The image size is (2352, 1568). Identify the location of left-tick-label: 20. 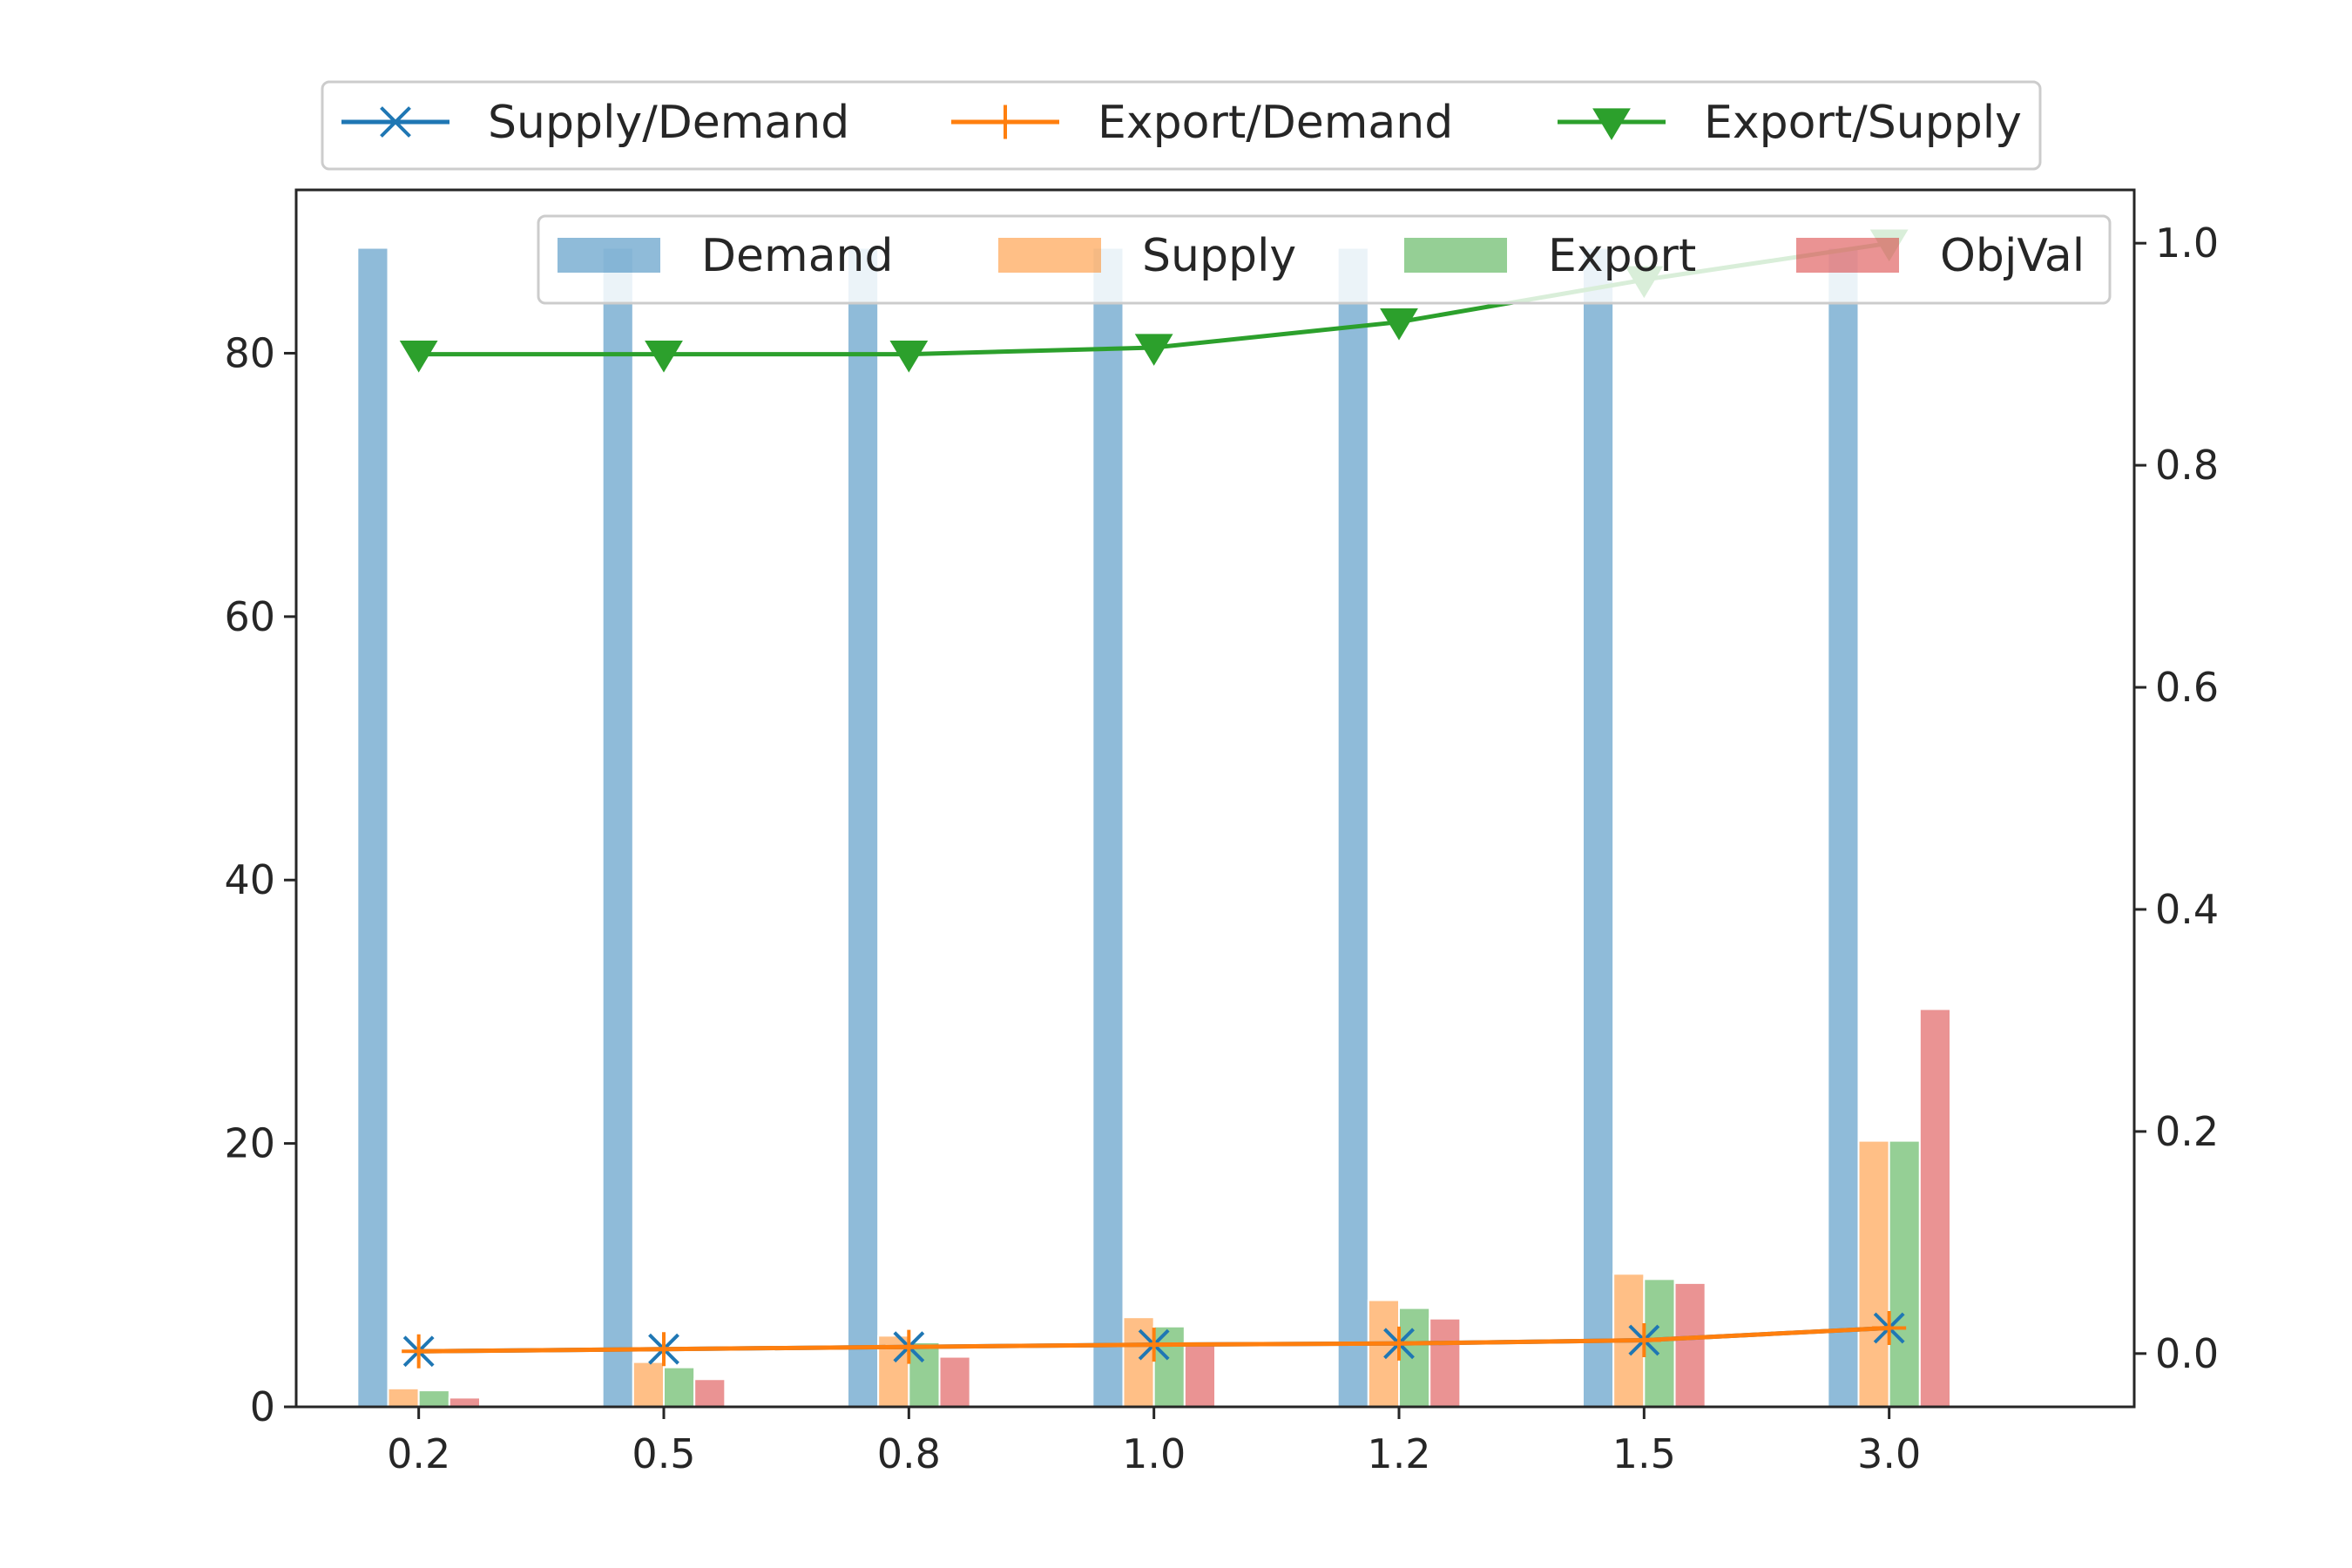
(250, 1143).